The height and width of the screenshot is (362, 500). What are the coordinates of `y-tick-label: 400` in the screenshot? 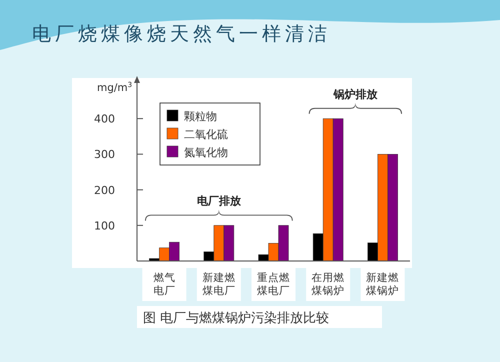 It's located at (104, 119).